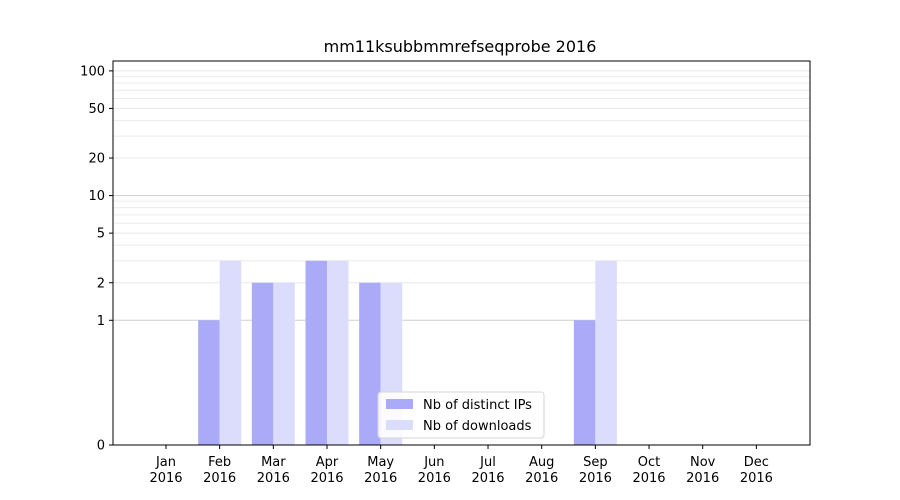 This screenshot has width=900, height=500. Describe the element at coordinates (477, 426) in the screenshot. I see `legend-label: Nb of downloads` at that location.